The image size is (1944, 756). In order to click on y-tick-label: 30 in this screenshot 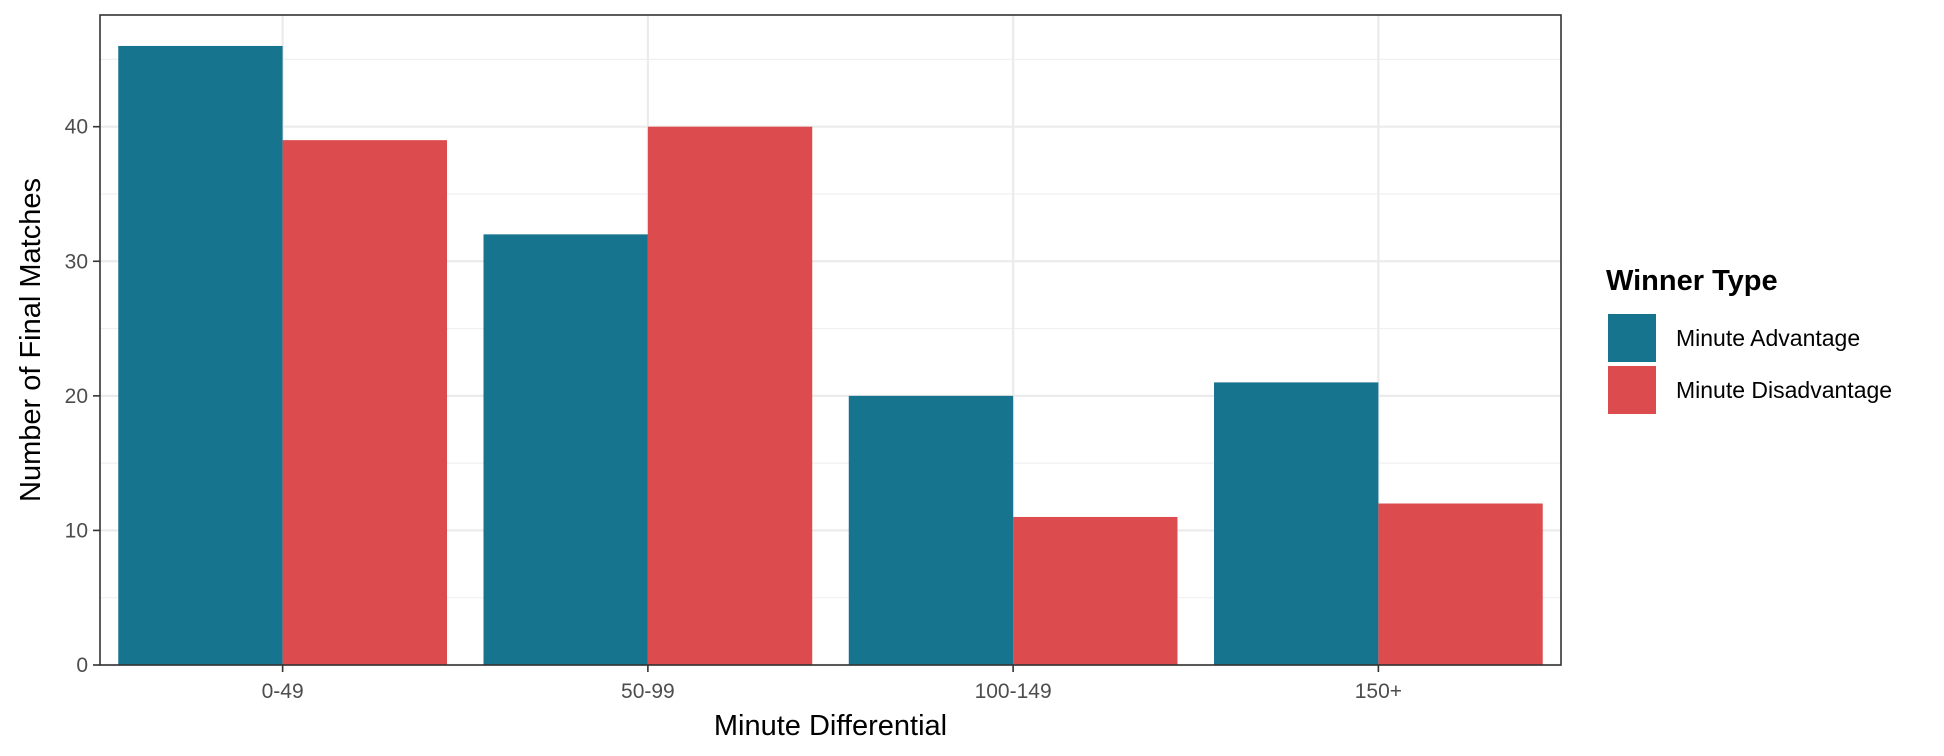, I will do `click(76, 261)`.